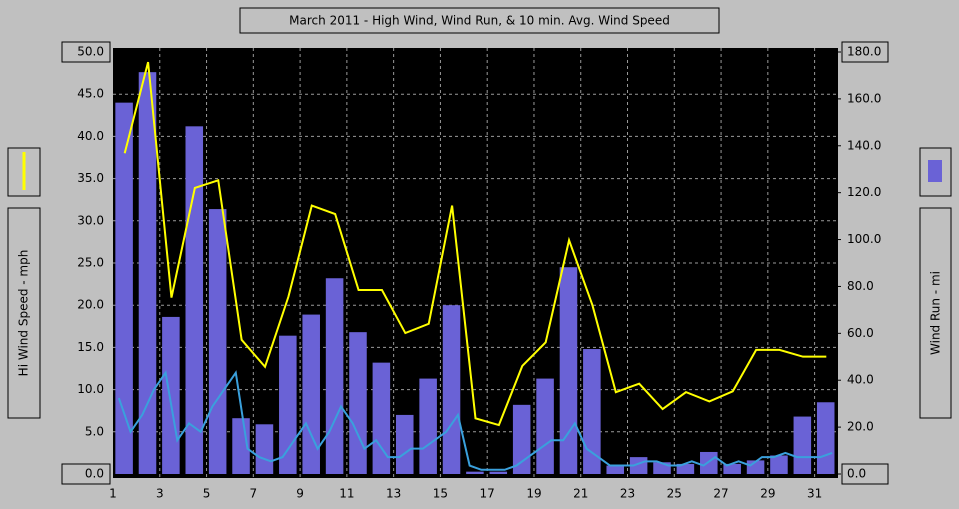  What do you see at coordinates (627, 494) in the screenshot?
I see `x-tick-label: 23` at bounding box center [627, 494].